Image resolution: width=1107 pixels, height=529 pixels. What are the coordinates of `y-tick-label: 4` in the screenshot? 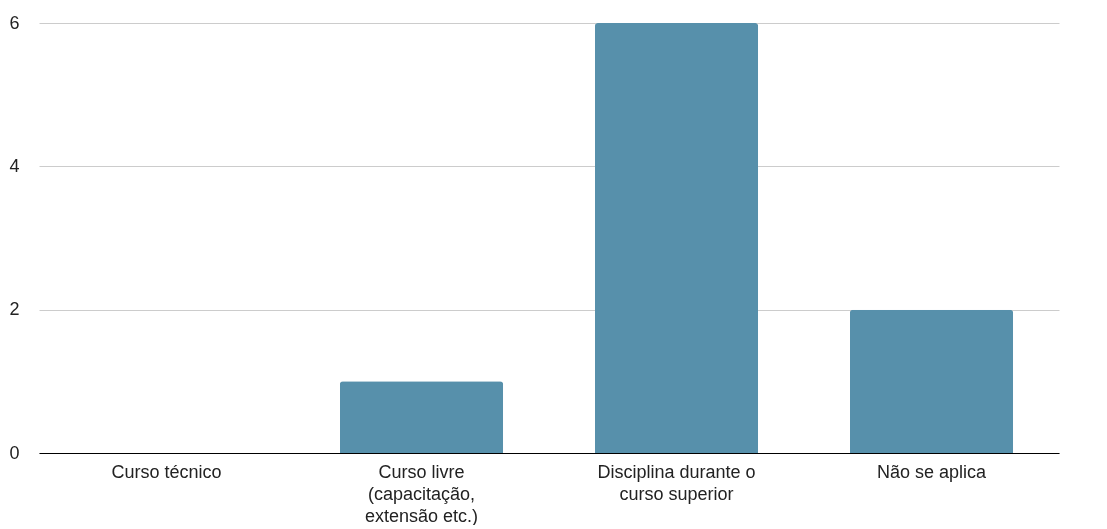 It's located at (14, 165).